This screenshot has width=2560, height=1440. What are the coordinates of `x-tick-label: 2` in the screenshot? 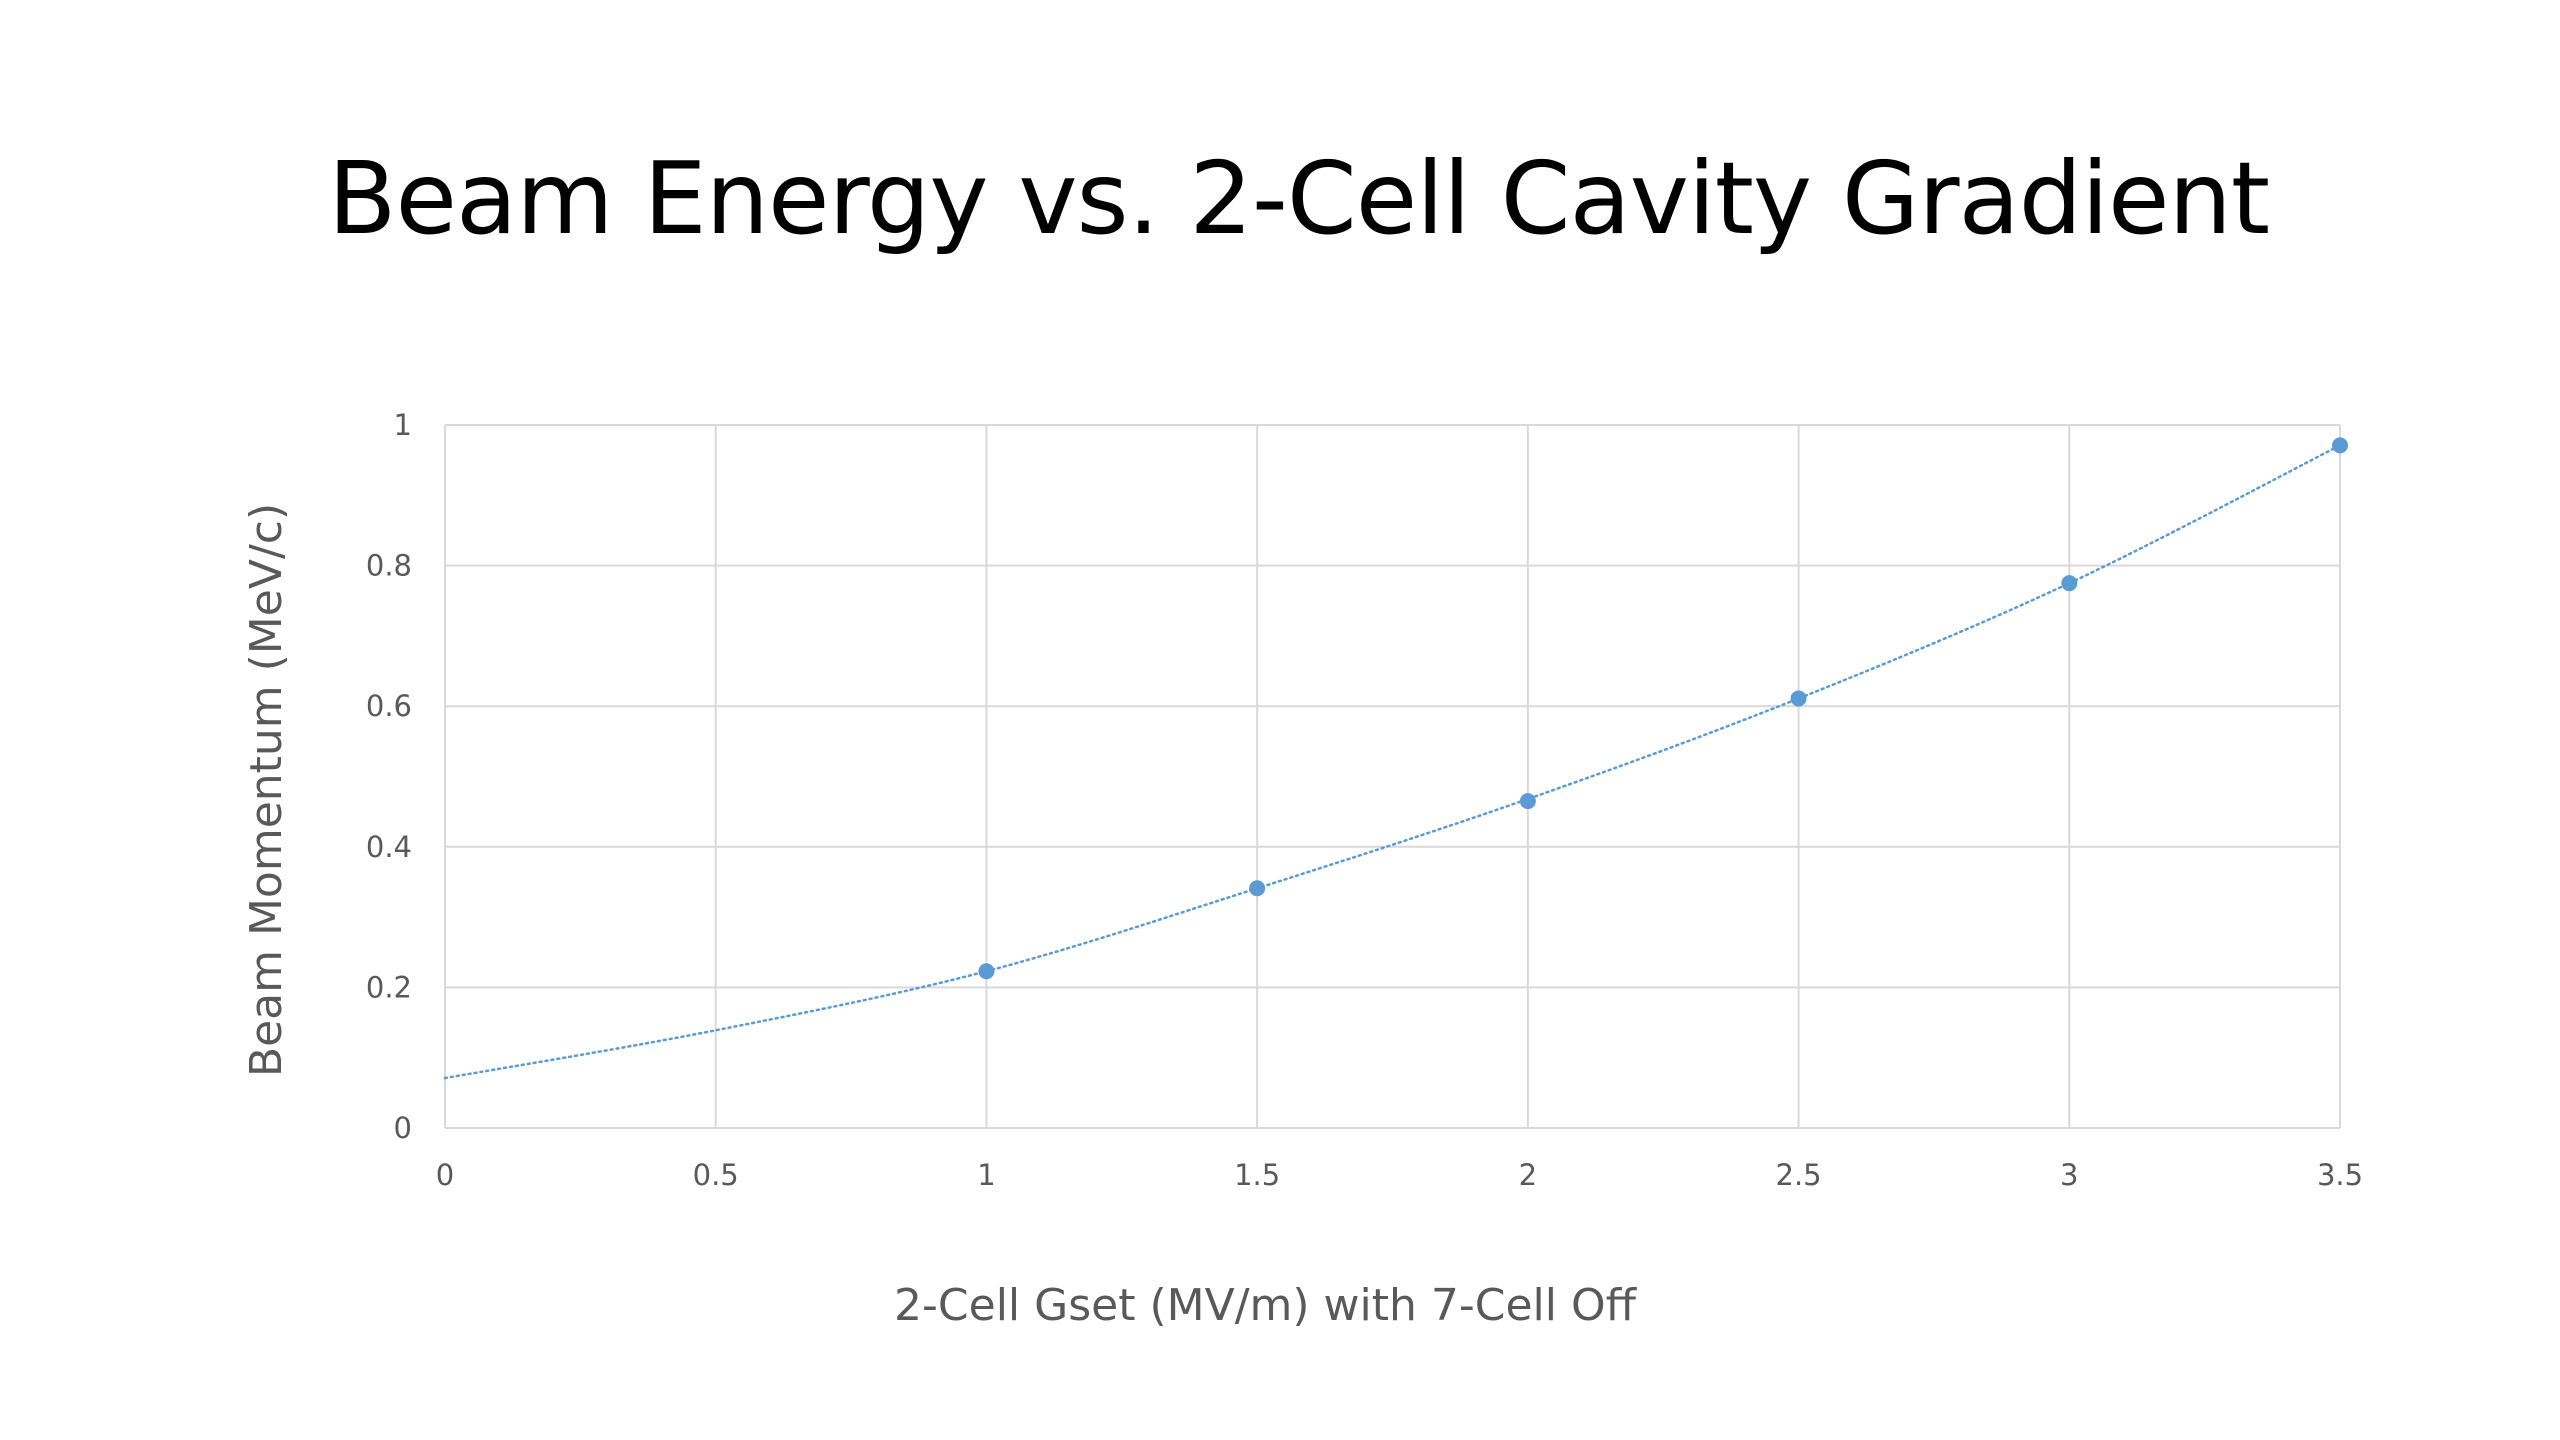 It's located at (1528, 1175).